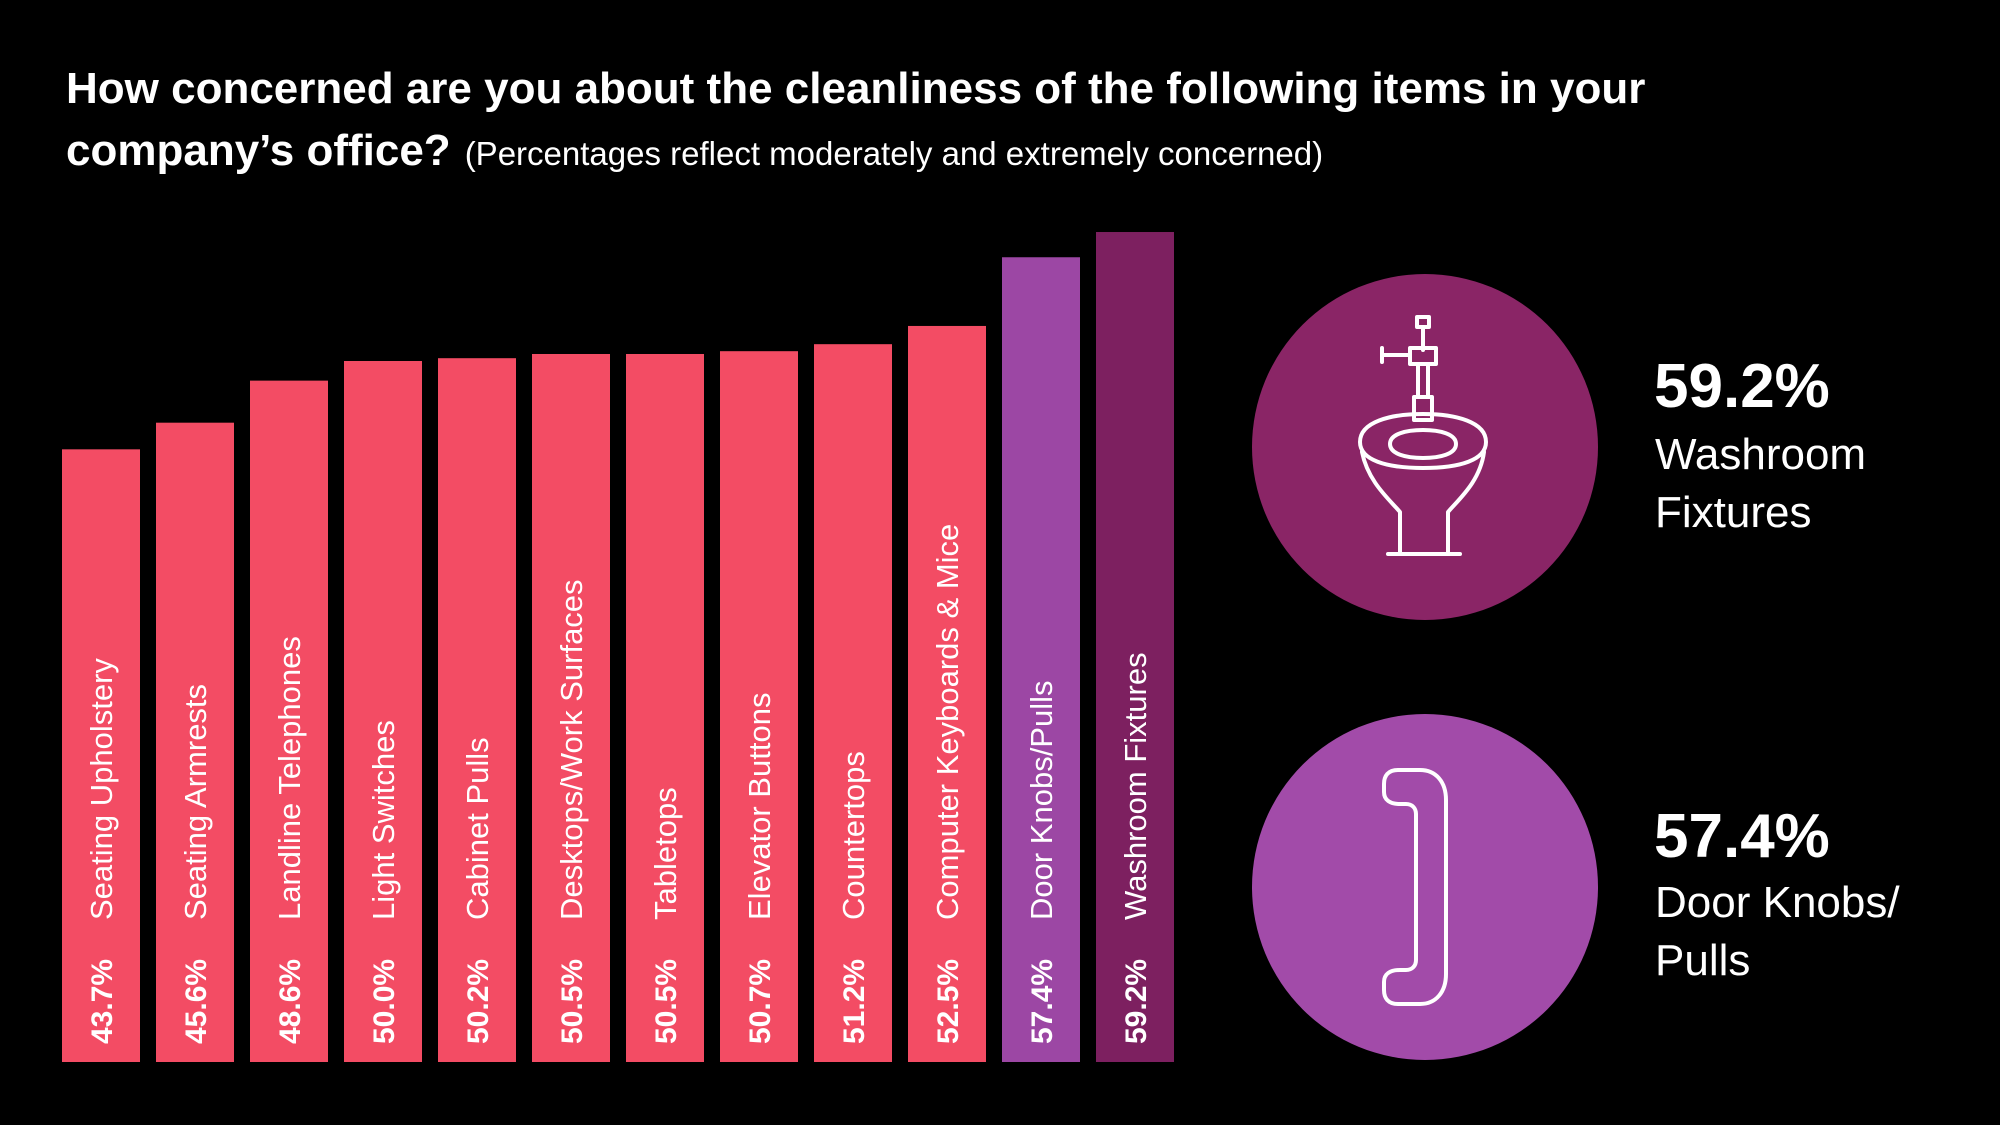 The width and height of the screenshot is (2000, 1125). What do you see at coordinates (478, 1001) in the screenshot?
I see `bar-value-label: 50.2%` at bounding box center [478, 1001].